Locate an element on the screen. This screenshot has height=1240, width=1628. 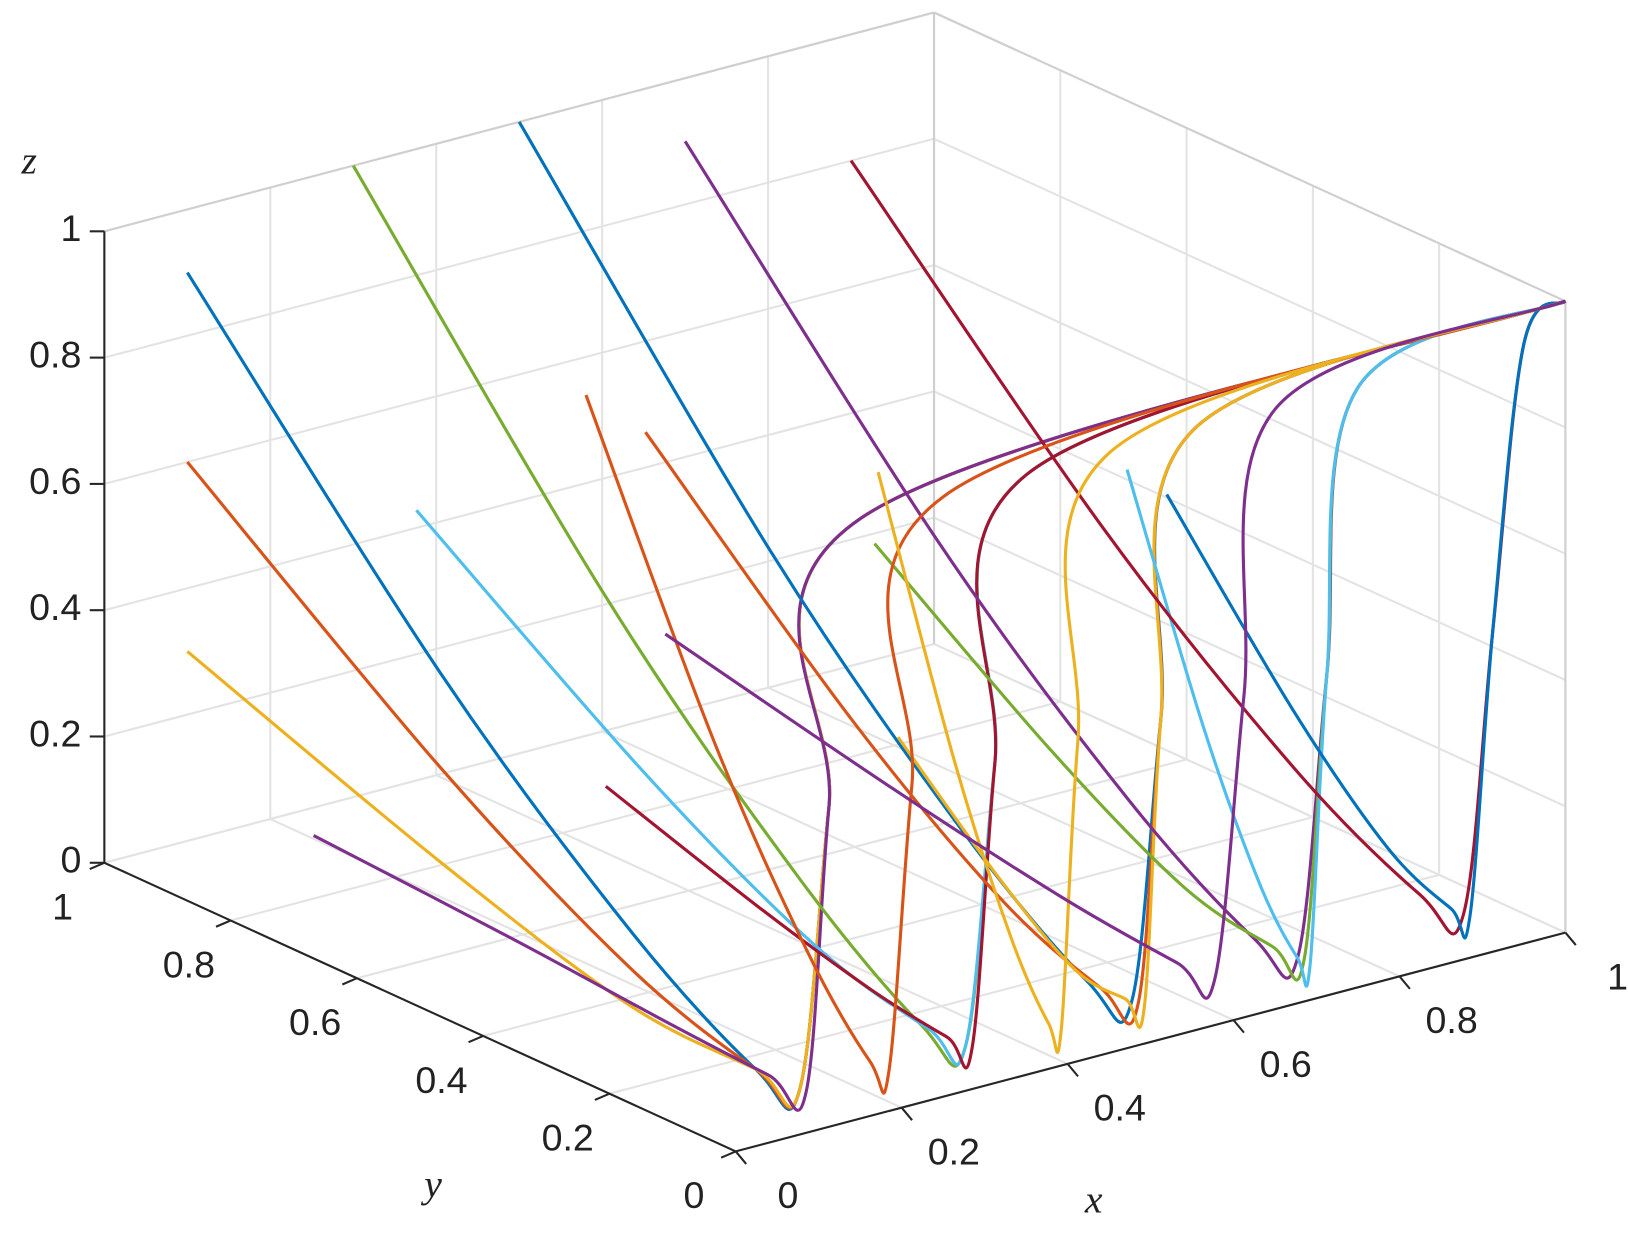
y-tick-label: 0 is located at coordinates (694, 1195).